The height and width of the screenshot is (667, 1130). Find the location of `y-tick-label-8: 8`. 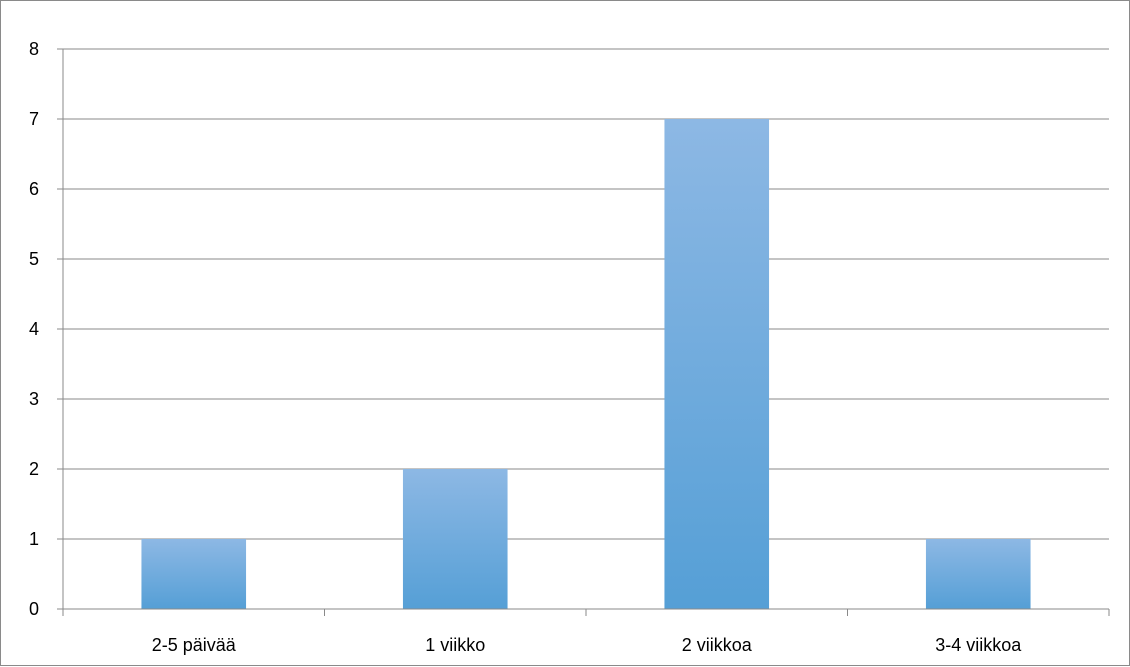

y-tick-label-8: 8 is located at coordinates (34, 49).